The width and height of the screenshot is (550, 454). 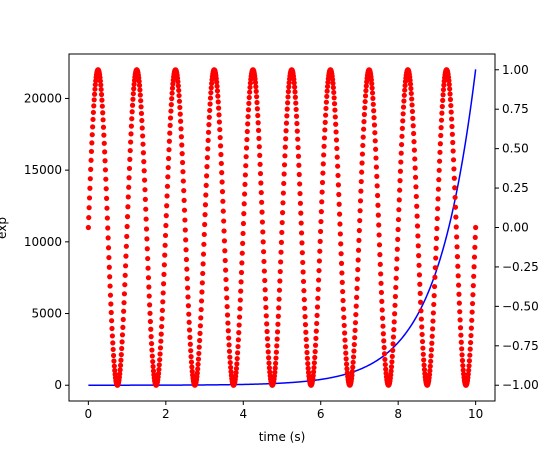 What do you see at coordinates (43, 242) in the screenshot?
I see `y-left-tick-label: 10000` at bounding box center [43, 242].